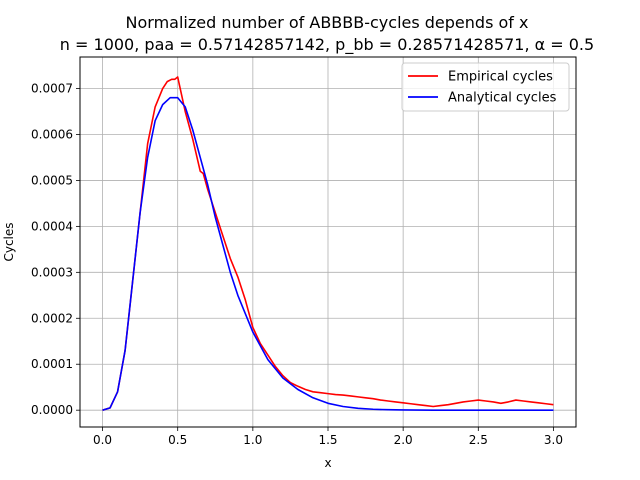 This screenshot has height=480, width=640. I want to click on legend-box, so click(485, 87).